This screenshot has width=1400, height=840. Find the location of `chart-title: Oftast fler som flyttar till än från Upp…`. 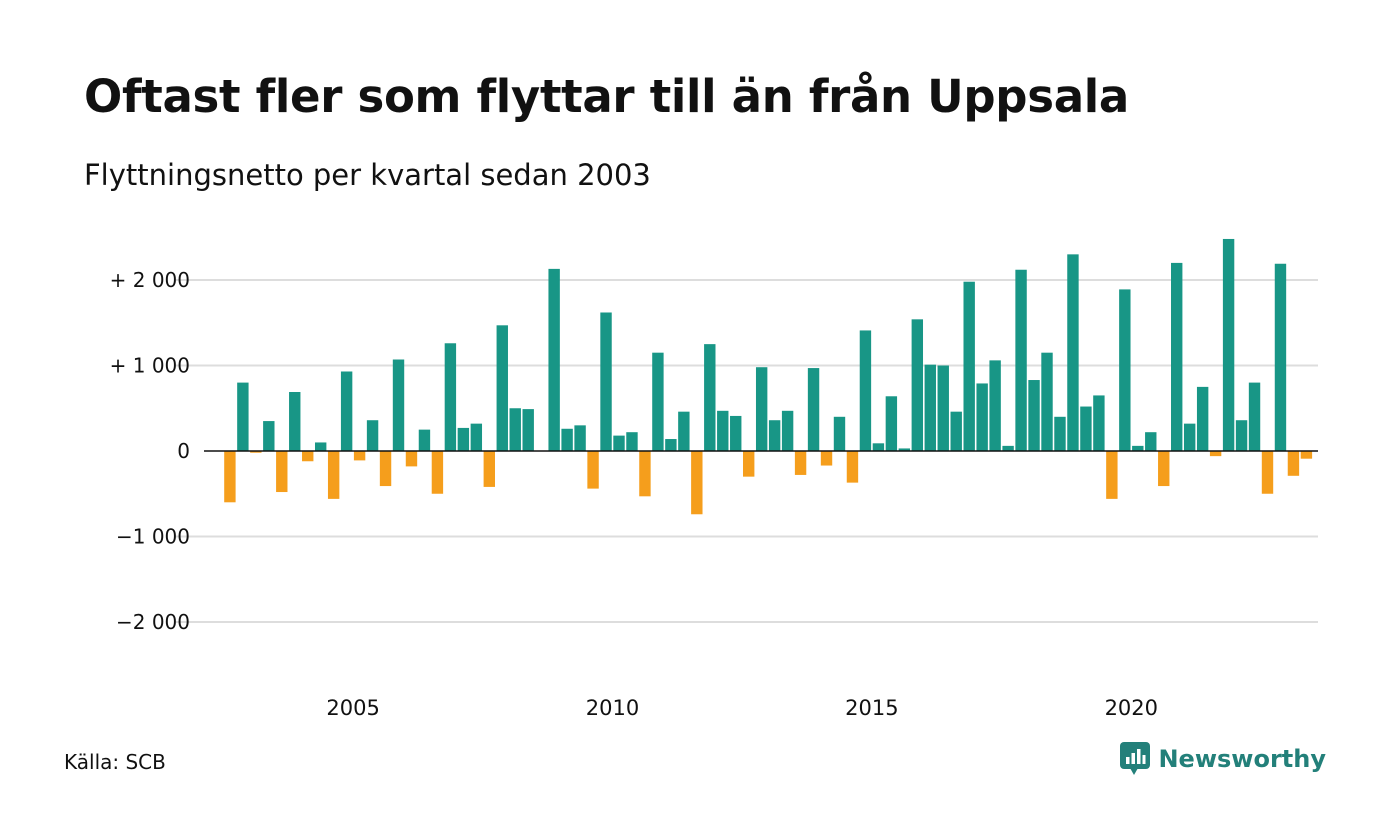

chart-title: Oftast fler som flyttar till än från Upp… is located at coordinates (606, 96).